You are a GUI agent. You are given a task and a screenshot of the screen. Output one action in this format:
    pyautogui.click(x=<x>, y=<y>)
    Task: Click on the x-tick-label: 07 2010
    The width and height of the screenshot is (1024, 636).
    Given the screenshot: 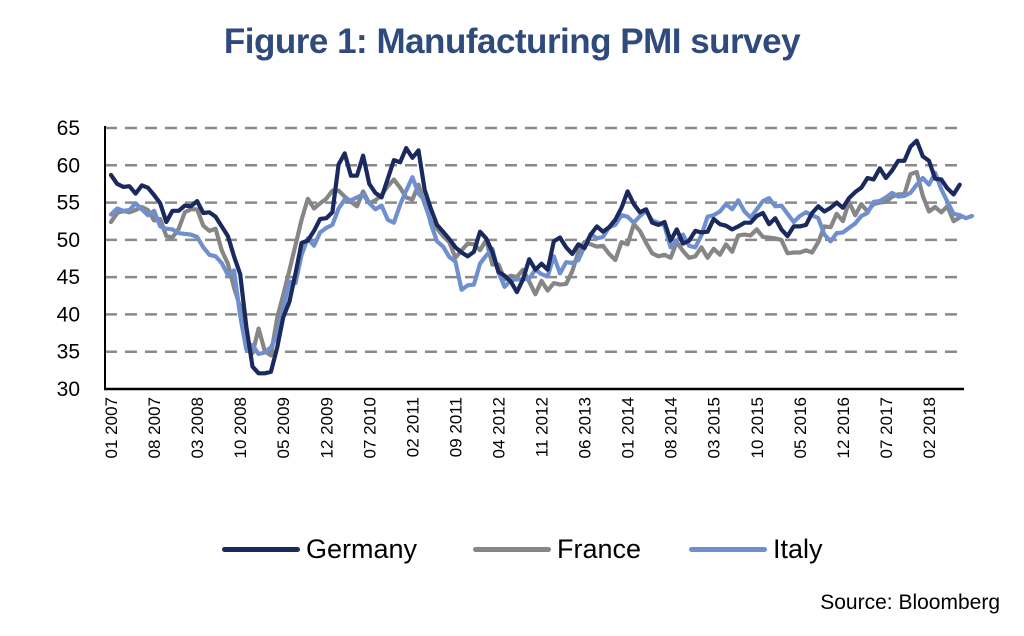 What is the action you would take?
    pyautogui.click(x=369, y=427)
    